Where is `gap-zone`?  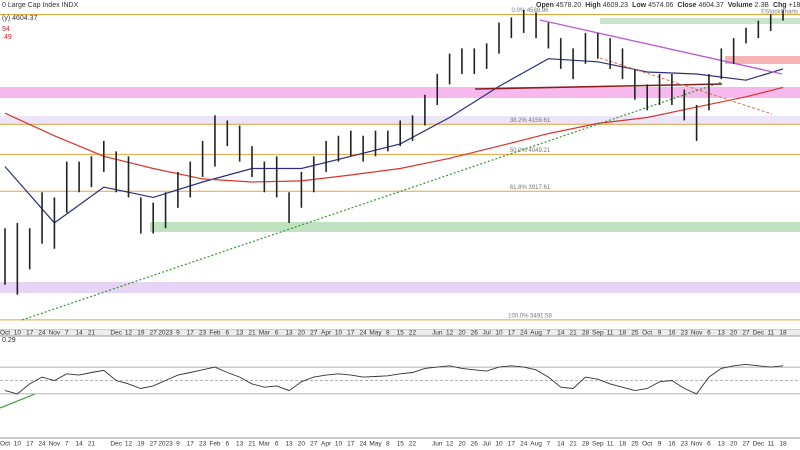
gap-zone is located at coordinates (762, 60).